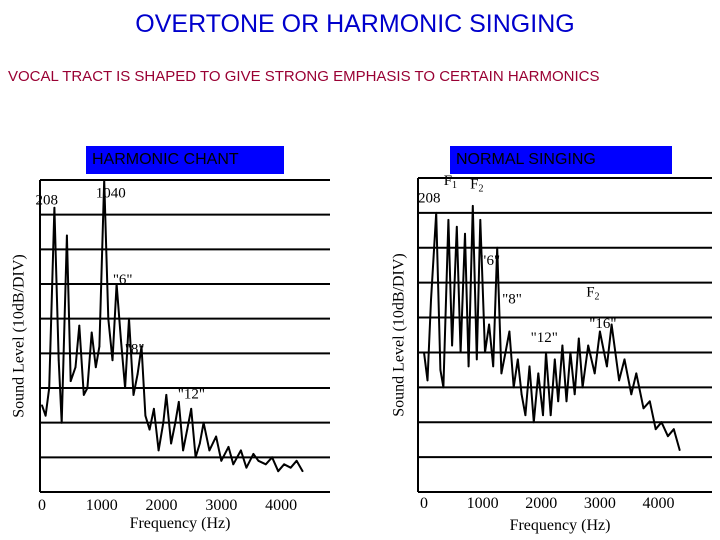 Image resolution: width=720 pixels, height=540 pixels. Describe the element at coordinates (19, 336) in the screenshot. I see `y-axis-label: Sound Level (10dB/DIV)` at that location.